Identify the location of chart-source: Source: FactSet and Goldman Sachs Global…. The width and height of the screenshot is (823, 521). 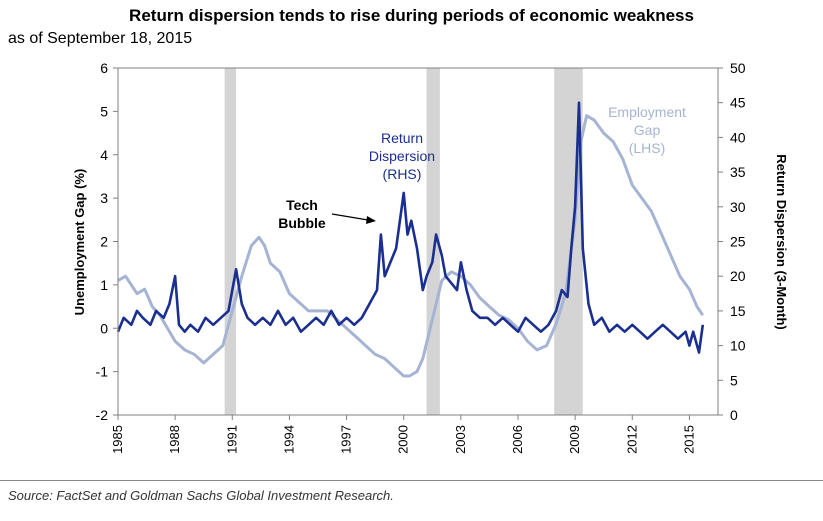
(201, 495).